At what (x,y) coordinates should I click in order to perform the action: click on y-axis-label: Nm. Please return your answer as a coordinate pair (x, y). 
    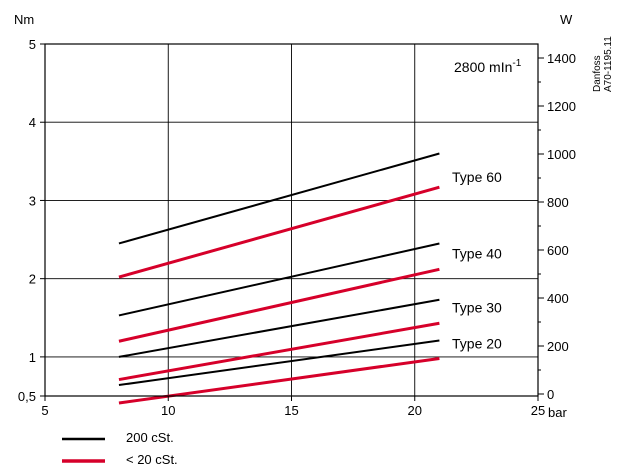
    Looking at the image, I should click on (24, 19).